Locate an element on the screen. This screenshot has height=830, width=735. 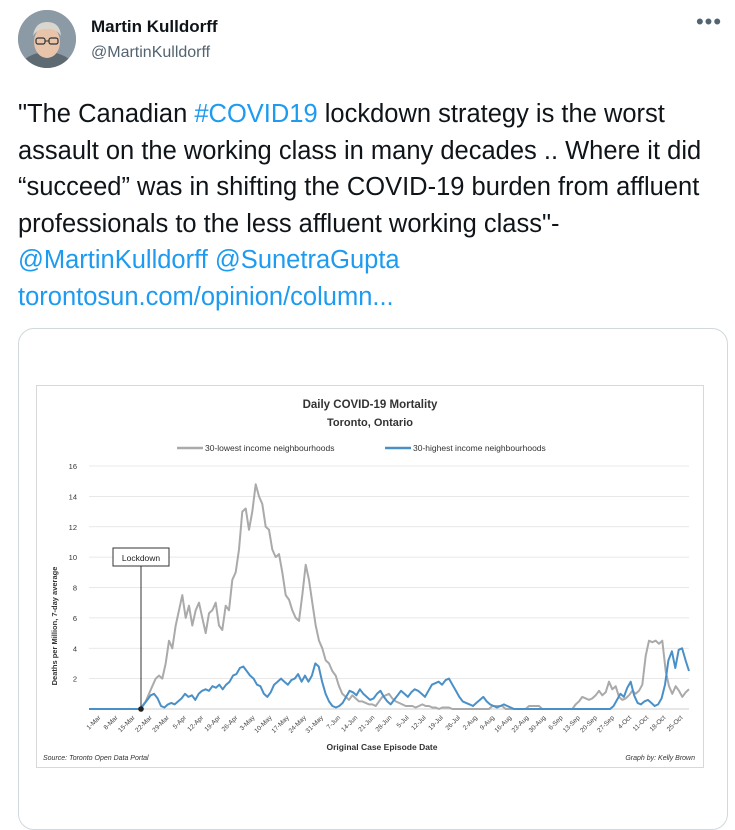
x-tick-label: 2-Aug is located at coordinates (470, 722).